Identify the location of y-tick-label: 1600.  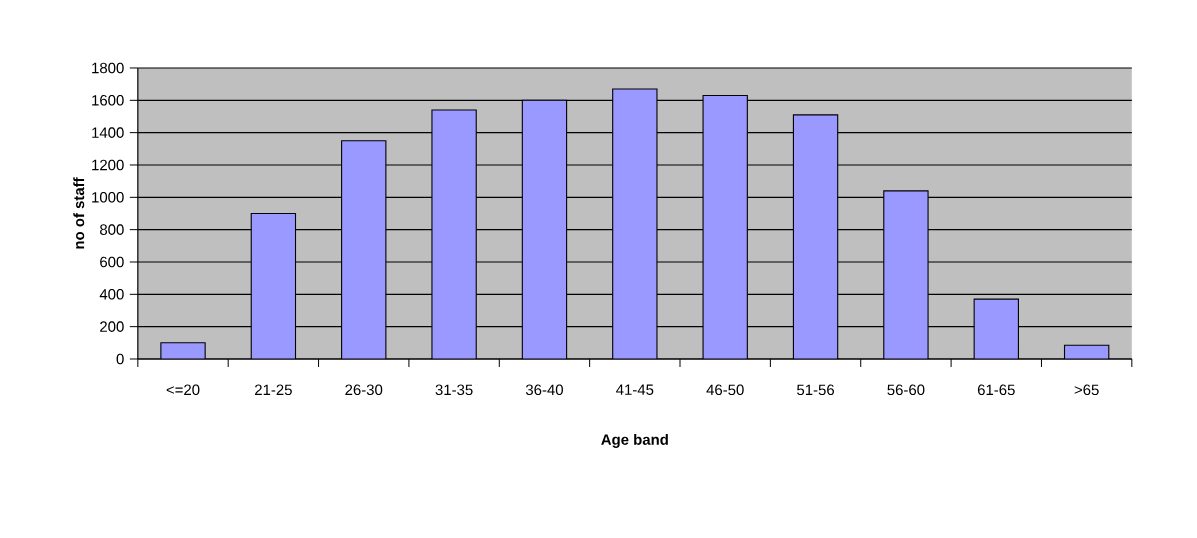
(108, 100).